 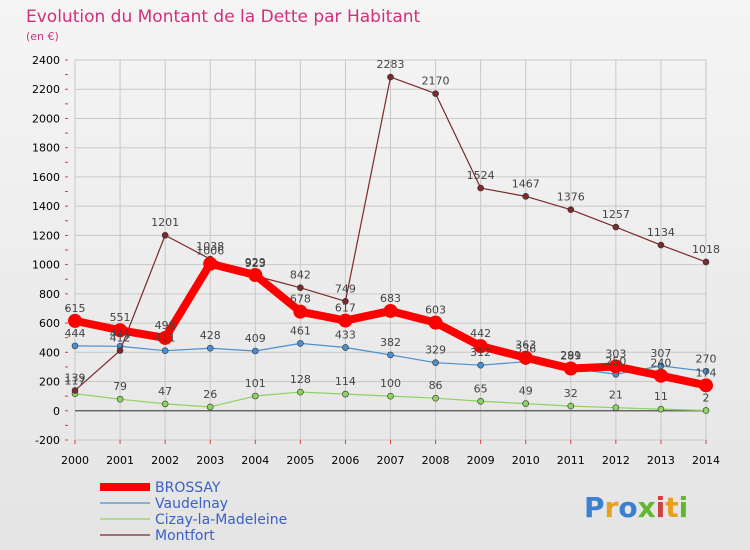 What do you see at coordinates (46, 89) in the screenshot?
I see `y-tick-label: 2200` at bounding box center [46, 89].